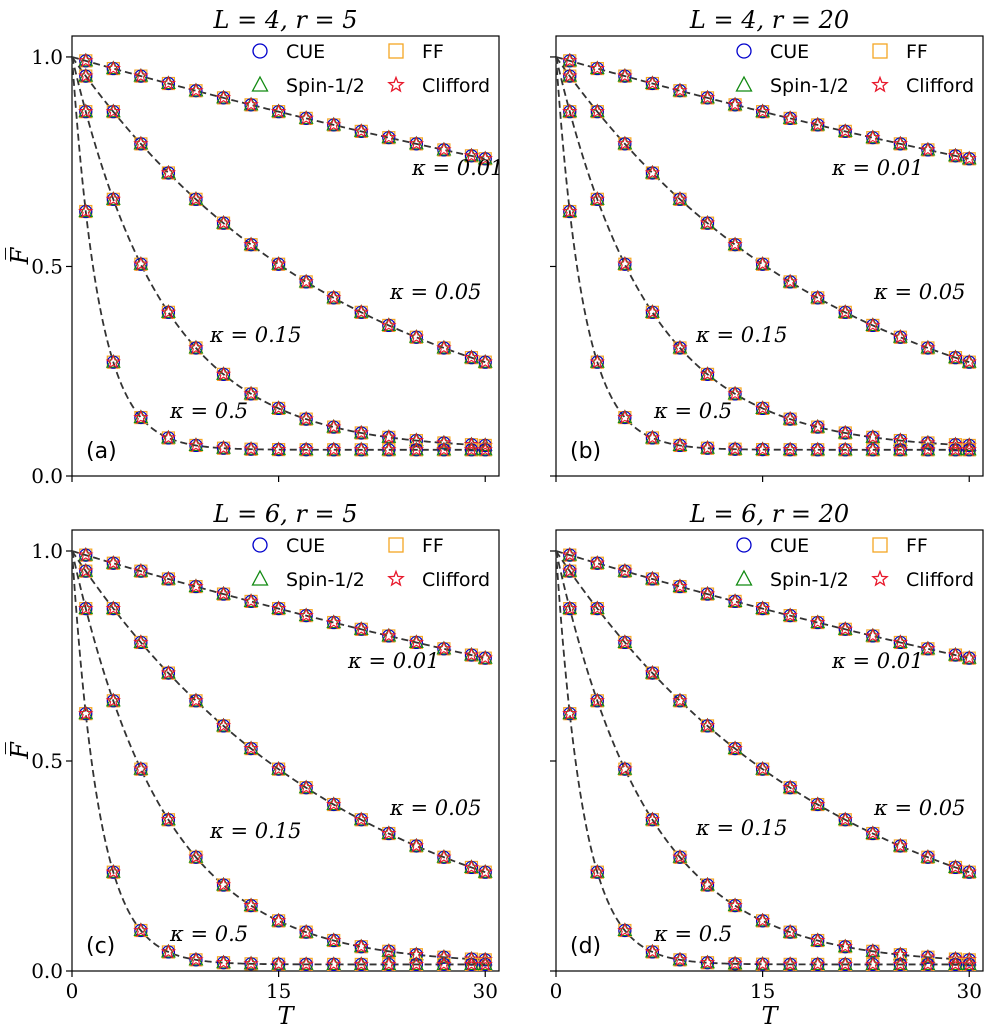 The height and width of the screenshot is (1033, 996). I want to click on legend-marker-clifford-star, so click(880, 578).